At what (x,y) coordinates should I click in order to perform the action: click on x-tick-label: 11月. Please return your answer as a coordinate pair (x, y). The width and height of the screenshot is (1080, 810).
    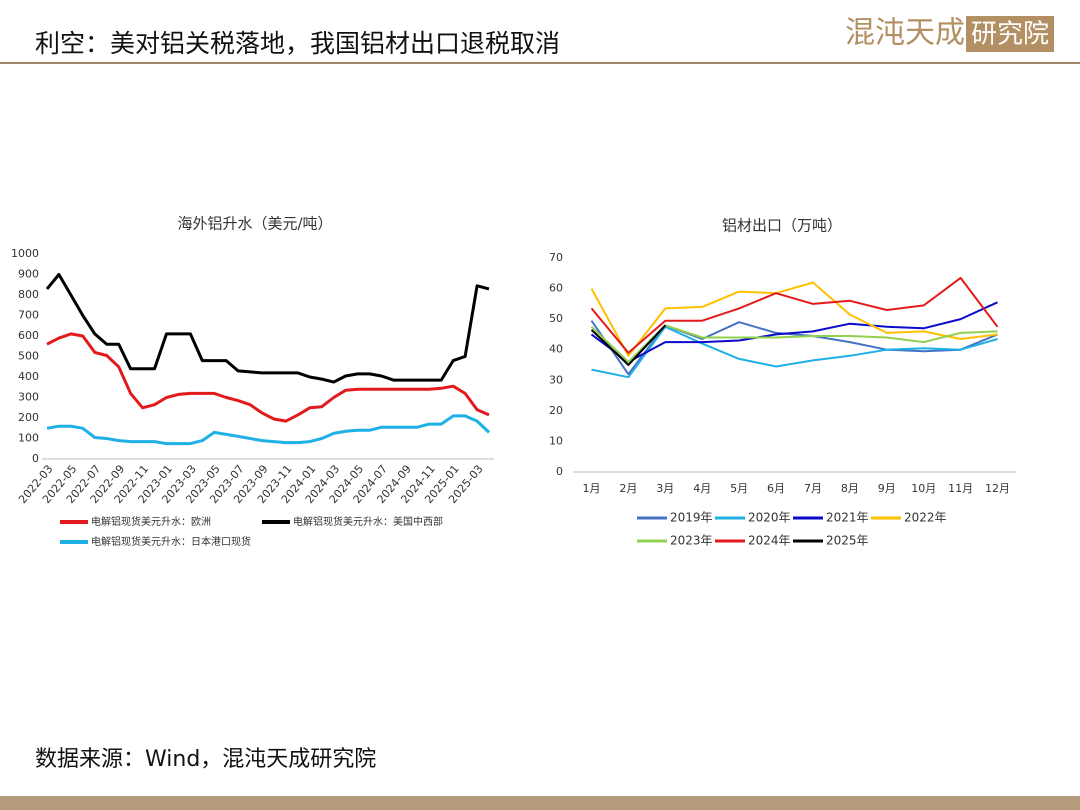
    Looking at the image, I should click on (960, 488).